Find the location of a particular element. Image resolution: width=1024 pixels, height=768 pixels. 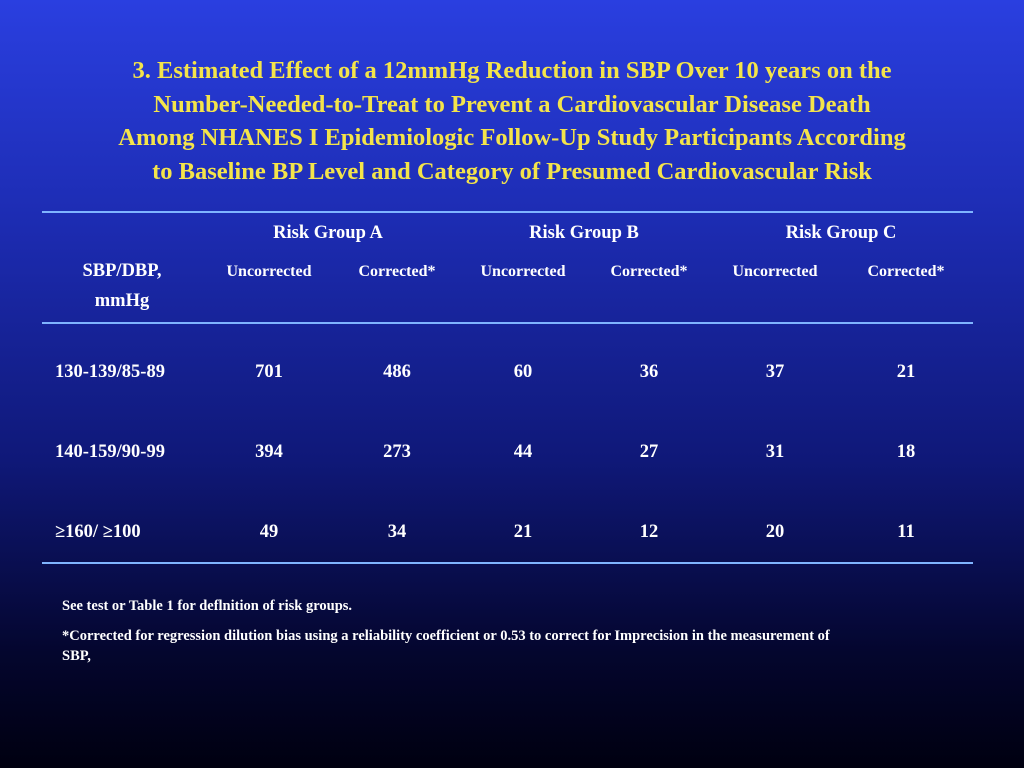

table-cell: 11 is located at coordinates (906, 532).